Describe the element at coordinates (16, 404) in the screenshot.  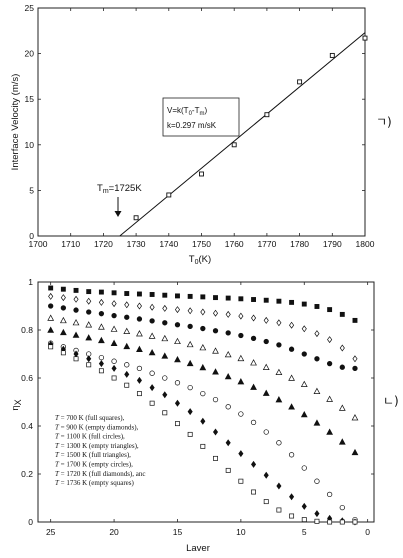
I see `bottom-y-axis-label: ηX` at that location.